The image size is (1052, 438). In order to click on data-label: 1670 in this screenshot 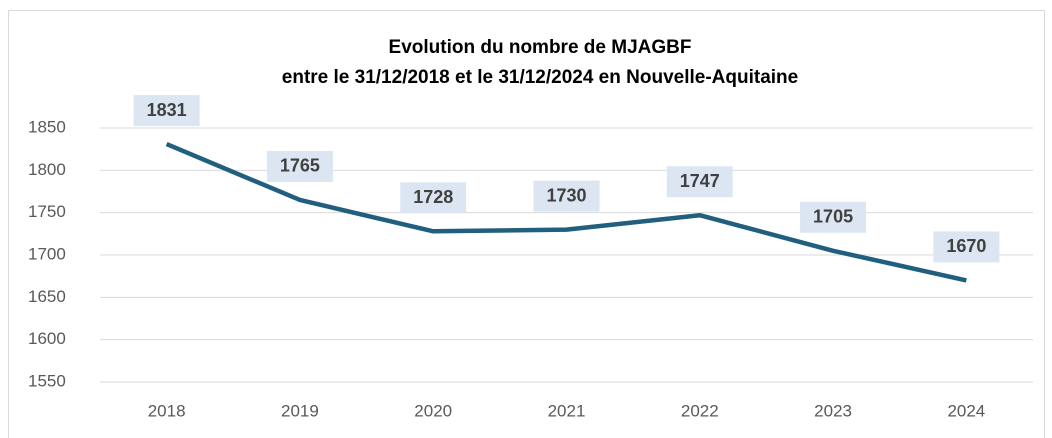, I will do `click(966, 246)`.